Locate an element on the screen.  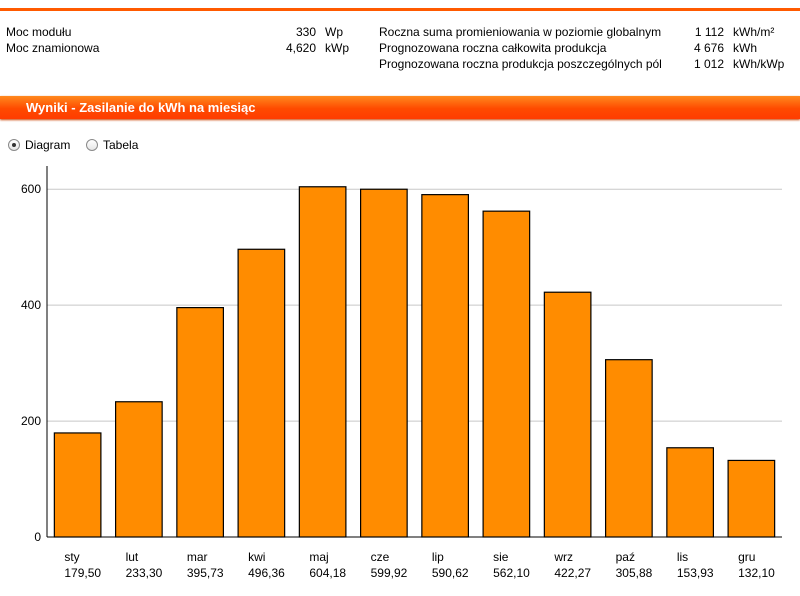
x-category-label: cze is located at coordinates (380, 557).